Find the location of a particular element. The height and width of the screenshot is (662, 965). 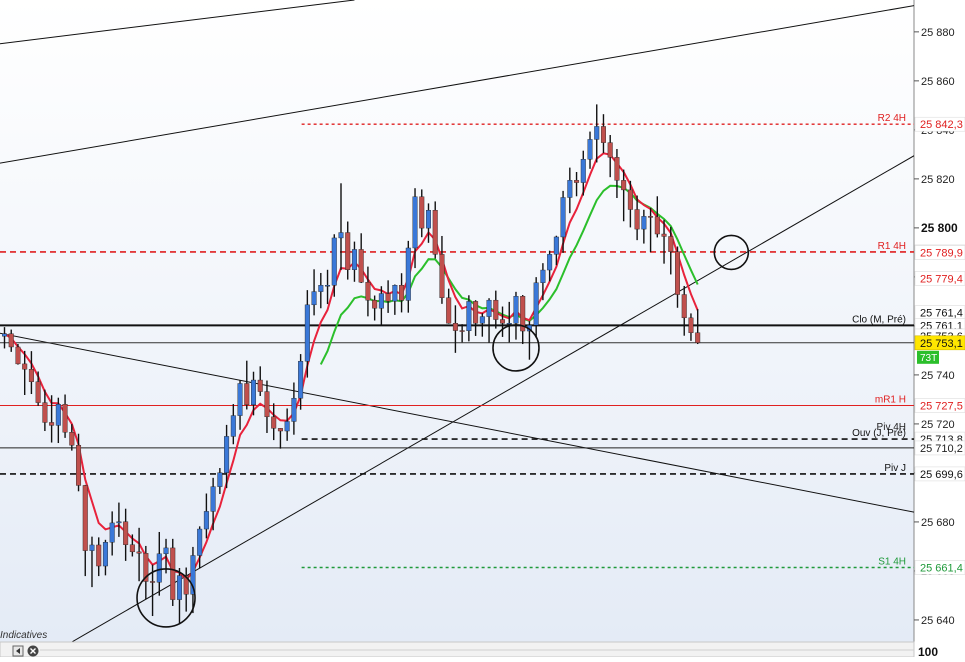

bottom-panel-left-arrow-icon is located at coordinates (18, 651).